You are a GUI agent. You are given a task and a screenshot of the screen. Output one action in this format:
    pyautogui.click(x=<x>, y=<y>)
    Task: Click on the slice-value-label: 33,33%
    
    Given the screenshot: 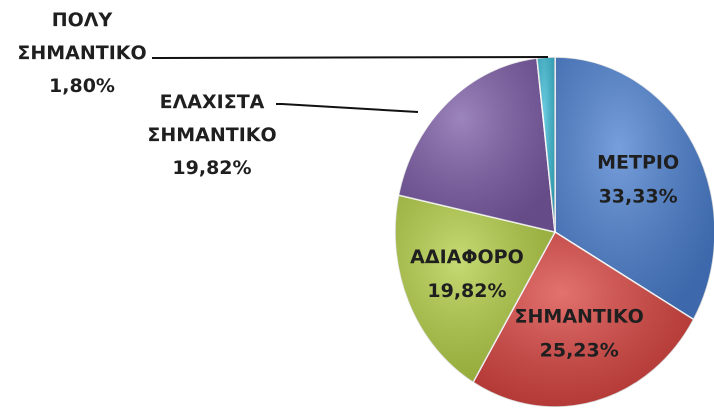 What is the action you would take?
    pyautogui.click(x=638, y=196)
    